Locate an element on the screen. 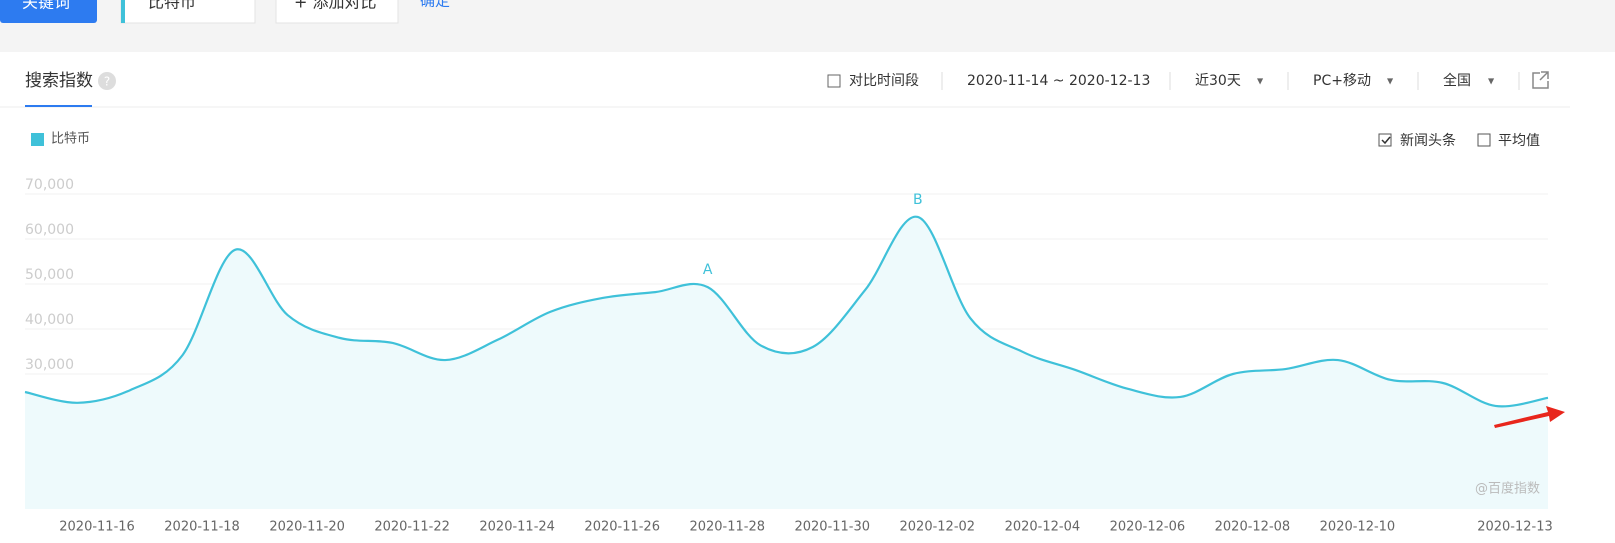 Image resolution: width=1615 pixels, height=543 pixels. x-tick-label: 2020-12-02 is located at coordinates (938, 527).